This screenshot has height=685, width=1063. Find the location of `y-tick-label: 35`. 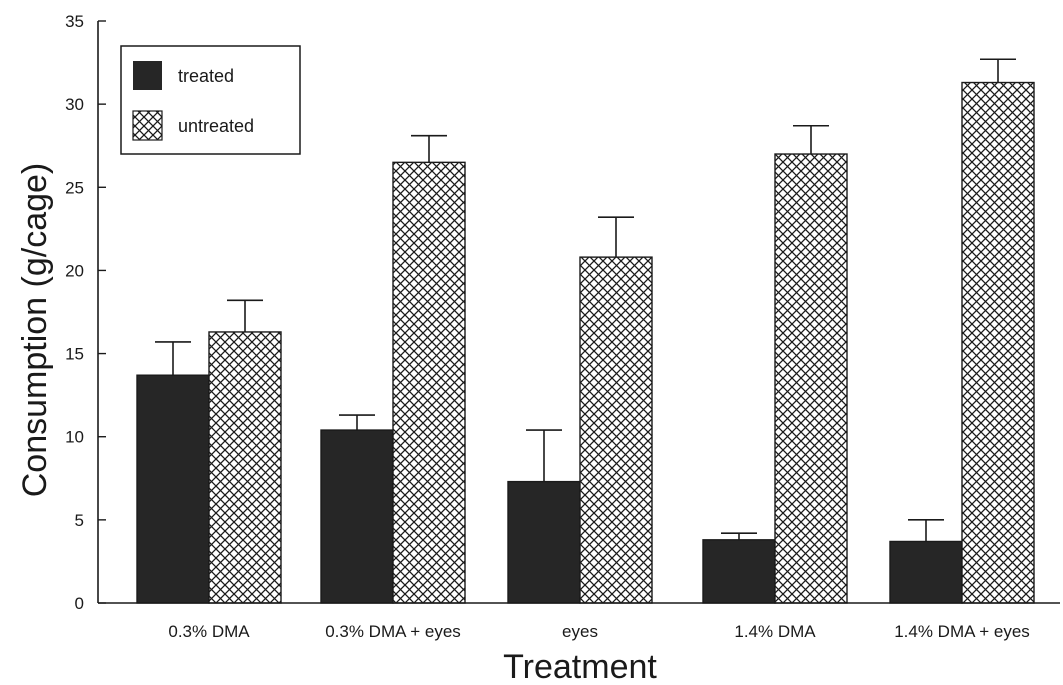

y-tick-label: 35 is located at coordinates (74, 21).